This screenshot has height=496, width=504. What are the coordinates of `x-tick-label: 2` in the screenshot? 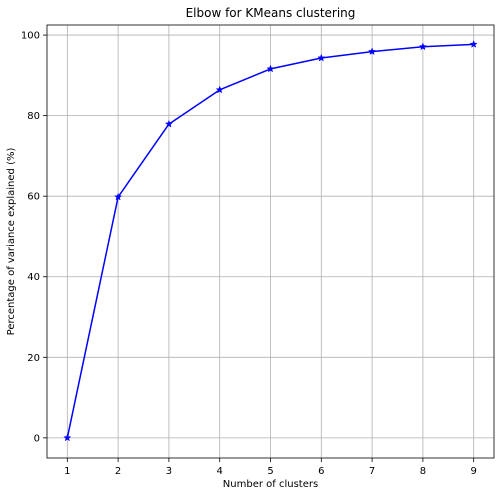 It's located at (118, 471).